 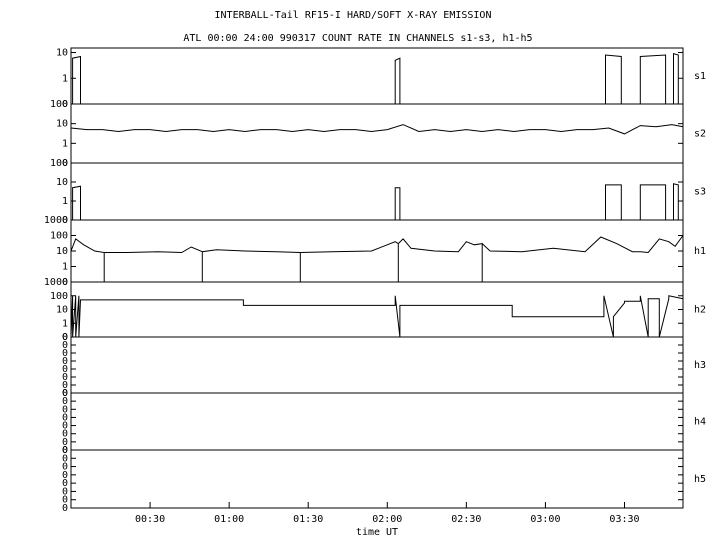 I want to click on channel-label: h5, so click(x=700, y=479).